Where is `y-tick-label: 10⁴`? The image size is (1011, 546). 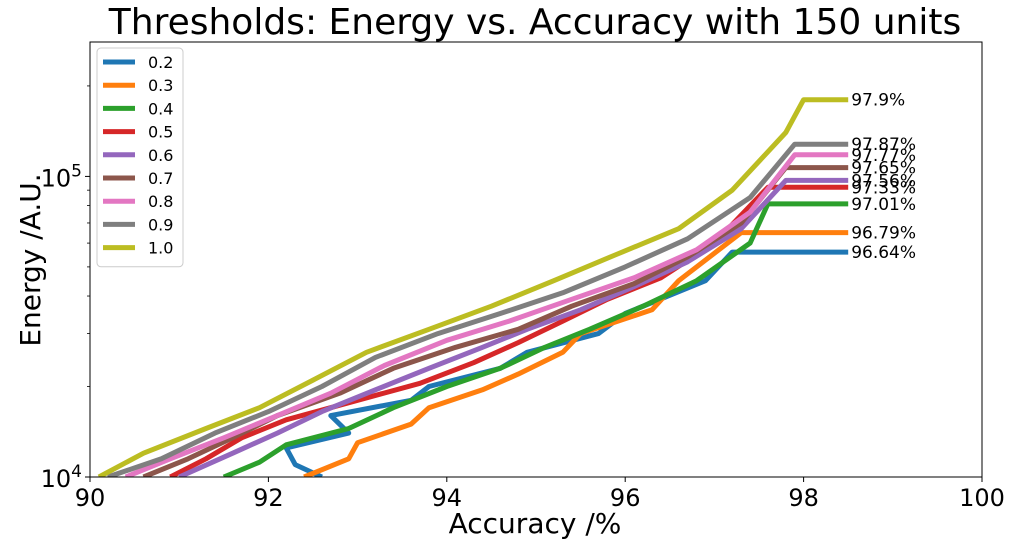
y-tick-label: 10⁴ is located at coordinates (61, 477).